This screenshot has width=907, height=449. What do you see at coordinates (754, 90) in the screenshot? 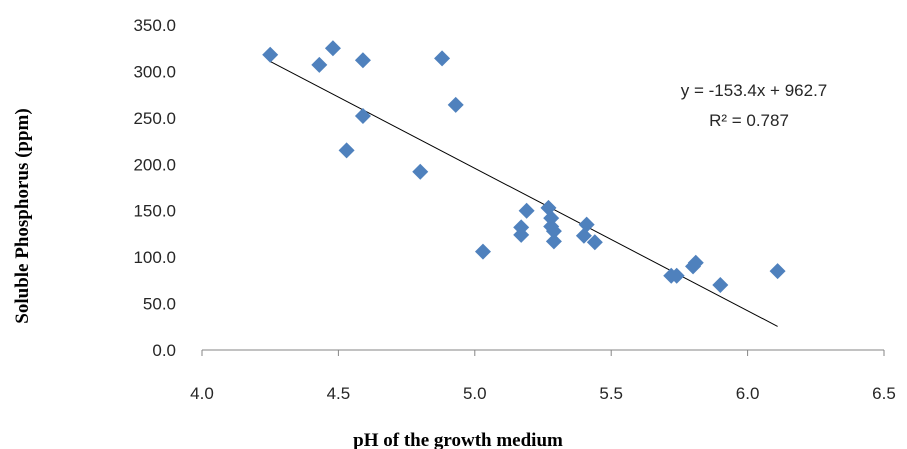
I see `trendline-equation: y = -153.4x + 962.7` at bounding box center [754, 90].